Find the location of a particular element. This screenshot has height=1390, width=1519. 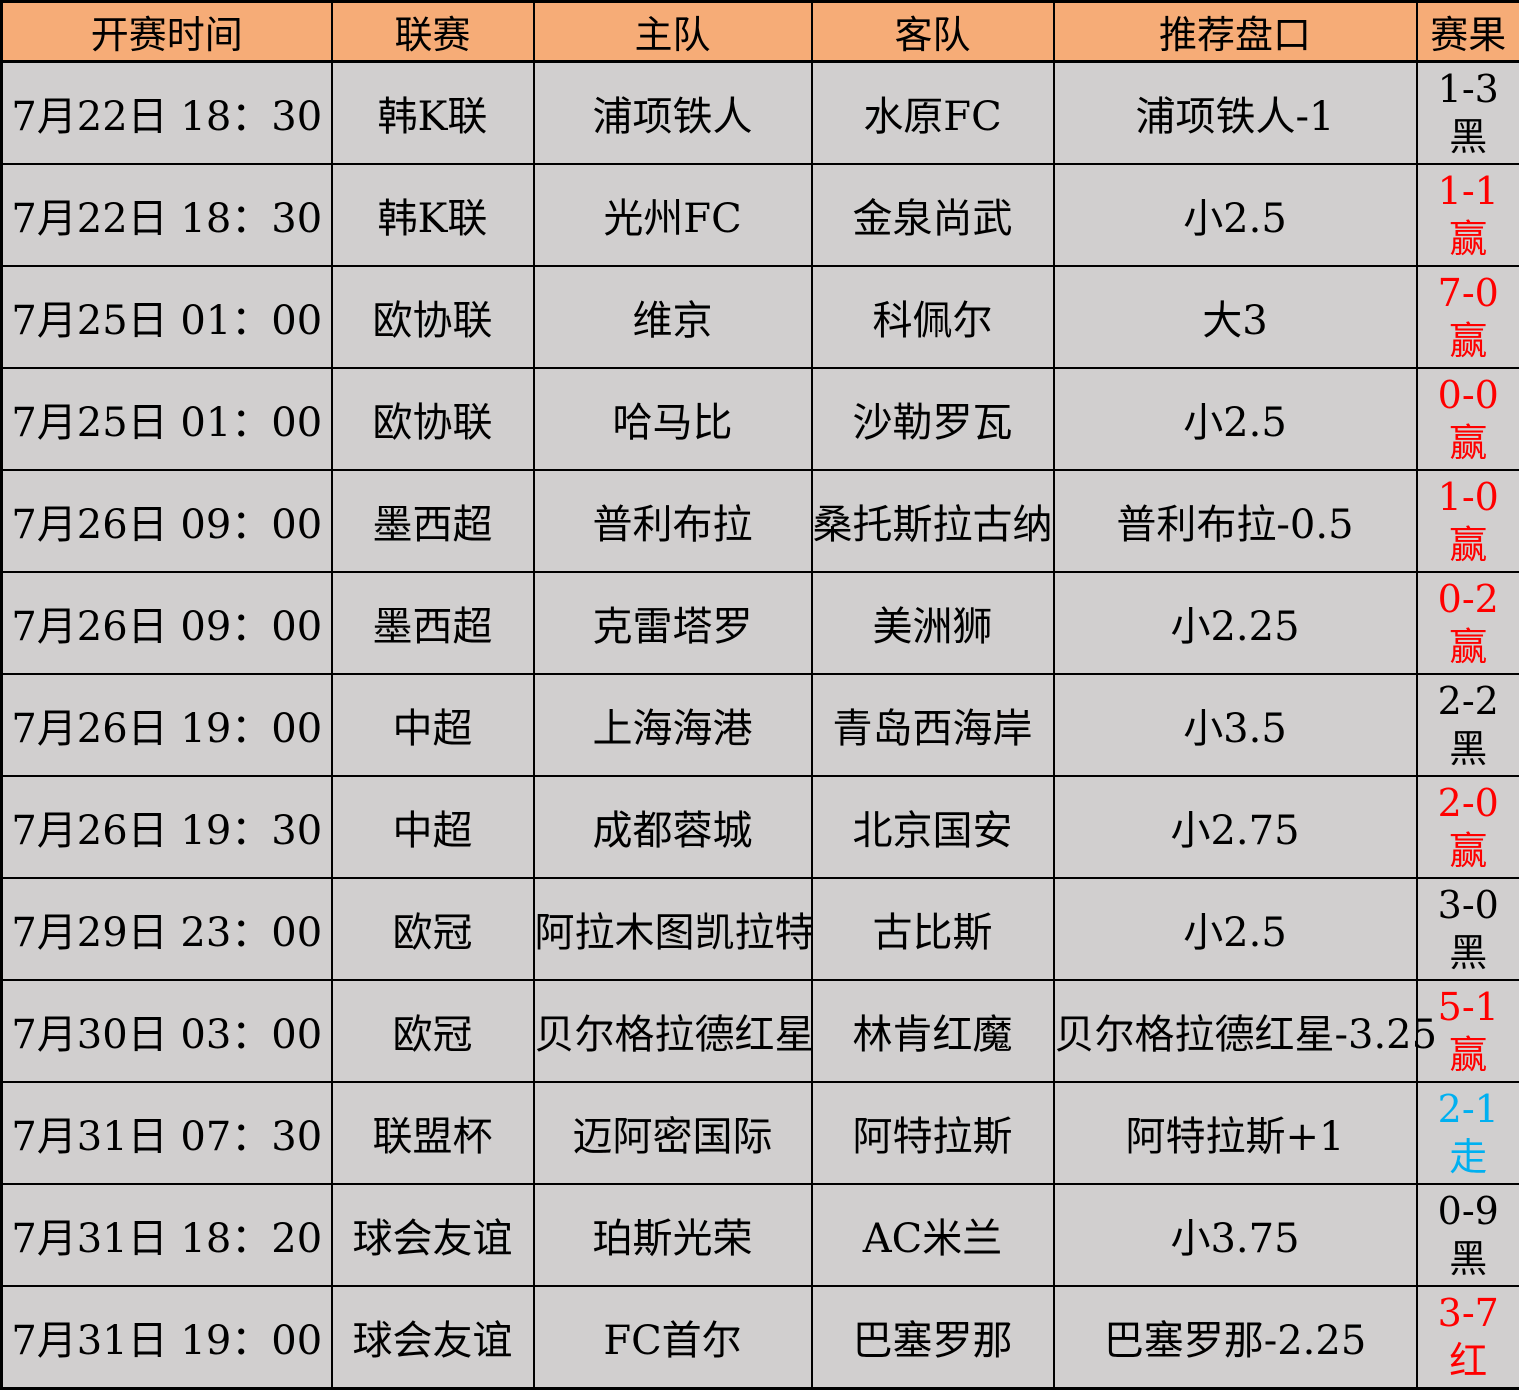

result-score: 3-0 is located at coordinates (1468, 905).